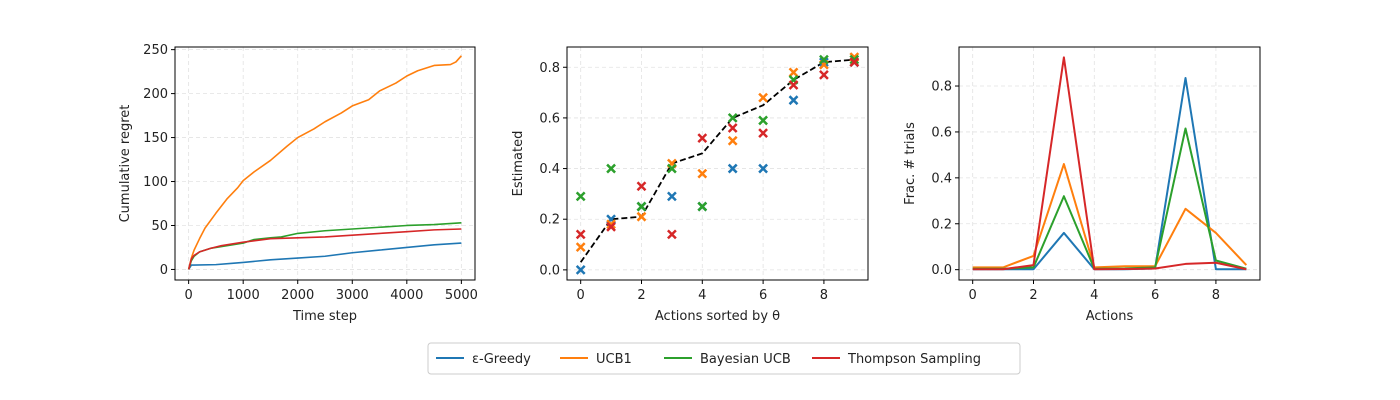 This screenshot has height=400, width=1400. I want to click on legend-box, so click(724, 358).